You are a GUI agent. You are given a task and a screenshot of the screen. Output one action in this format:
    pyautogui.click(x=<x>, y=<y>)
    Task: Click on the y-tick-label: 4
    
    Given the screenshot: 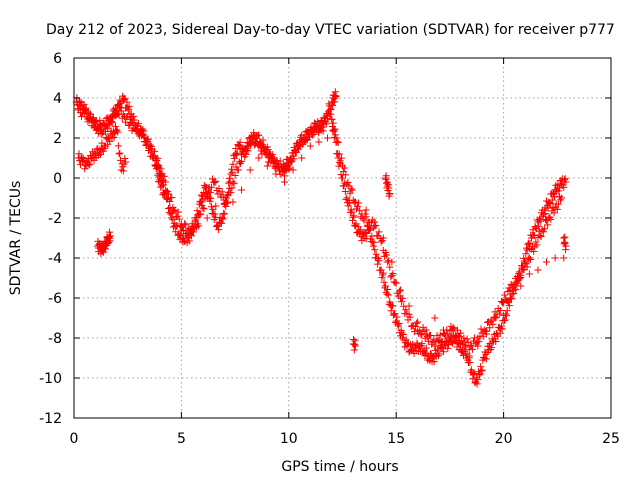 What is the action you would take?
    pyautogui.click(x=57, y=99)
    